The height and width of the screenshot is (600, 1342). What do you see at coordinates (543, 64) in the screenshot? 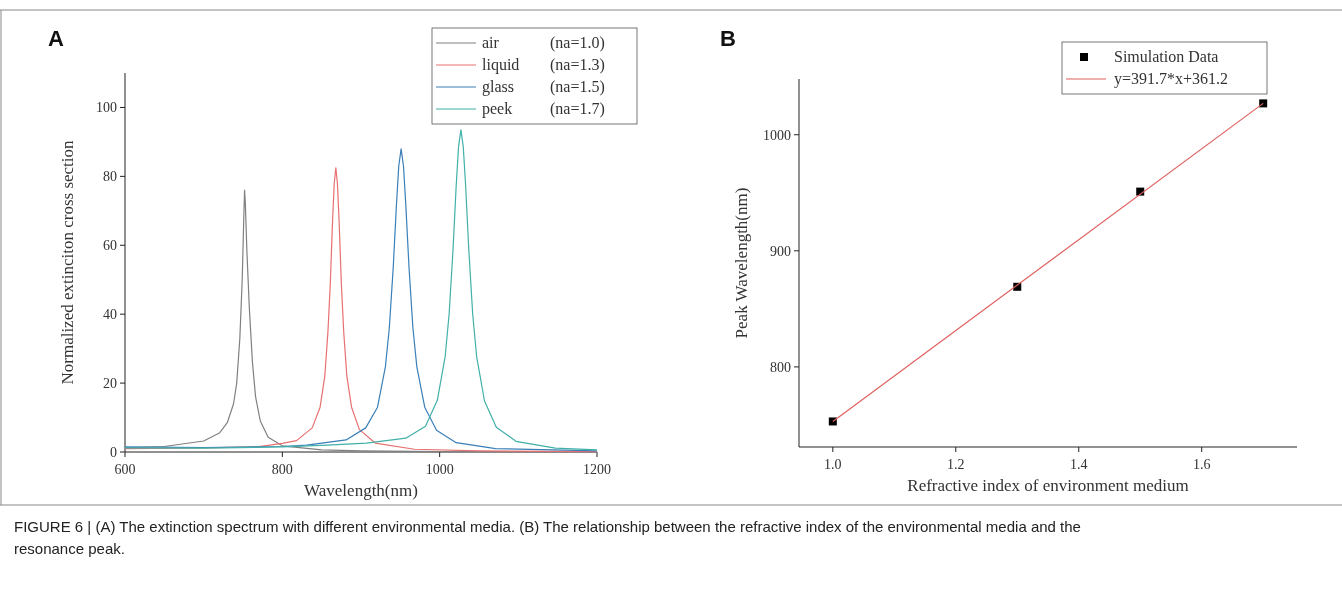
I see `text: liquid (na=1.3)` at bounding box center [543, 64].